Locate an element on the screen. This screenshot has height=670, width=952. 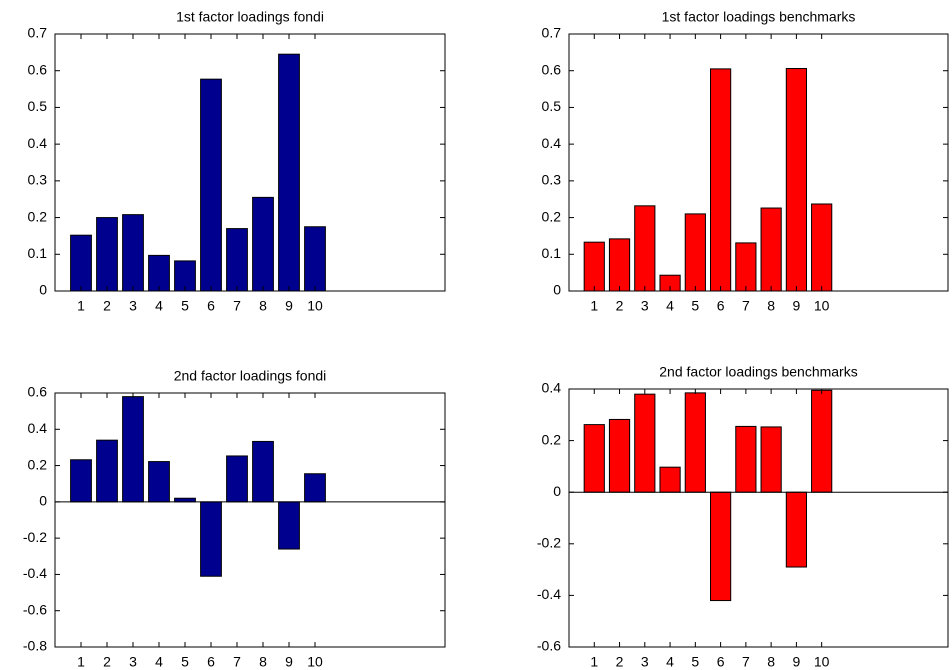
chart-title: 1st factor loadings fondi is located at coordinates (250, 17).